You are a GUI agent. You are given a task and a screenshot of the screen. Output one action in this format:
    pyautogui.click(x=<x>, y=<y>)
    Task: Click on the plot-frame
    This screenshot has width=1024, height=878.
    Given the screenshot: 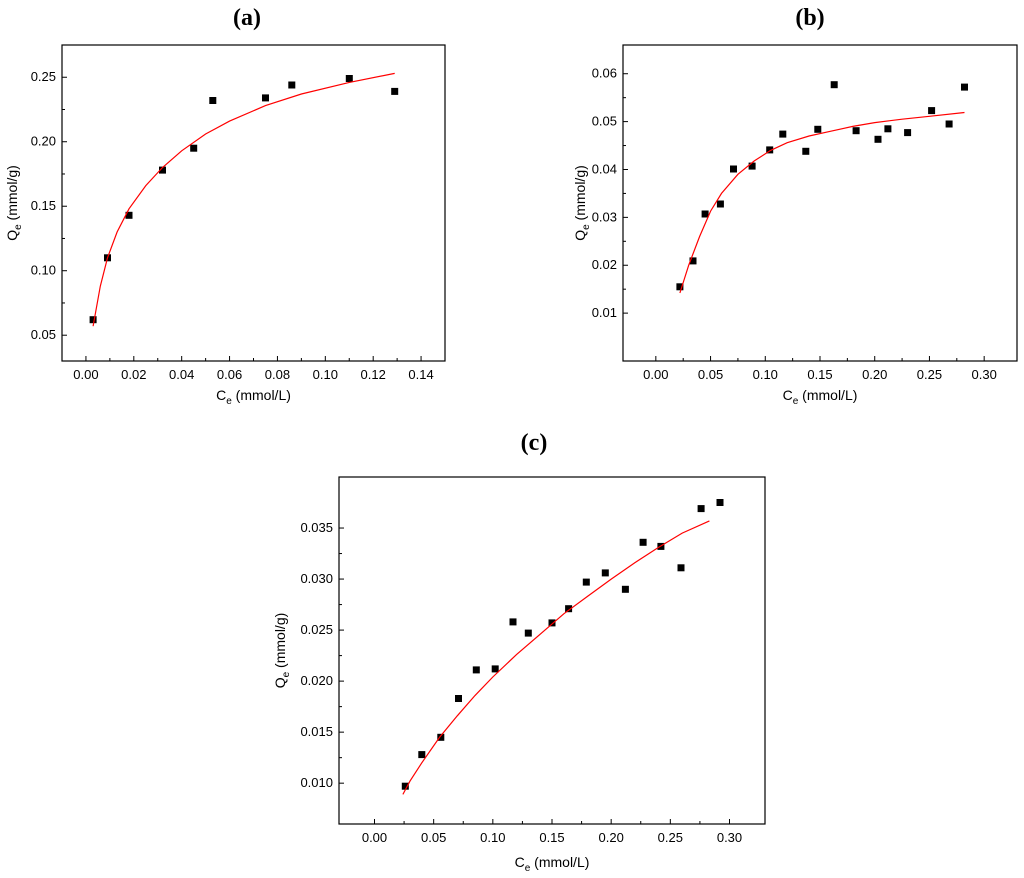 What is the action you would take?
    pyautogui.click(x=820, y=203)
    